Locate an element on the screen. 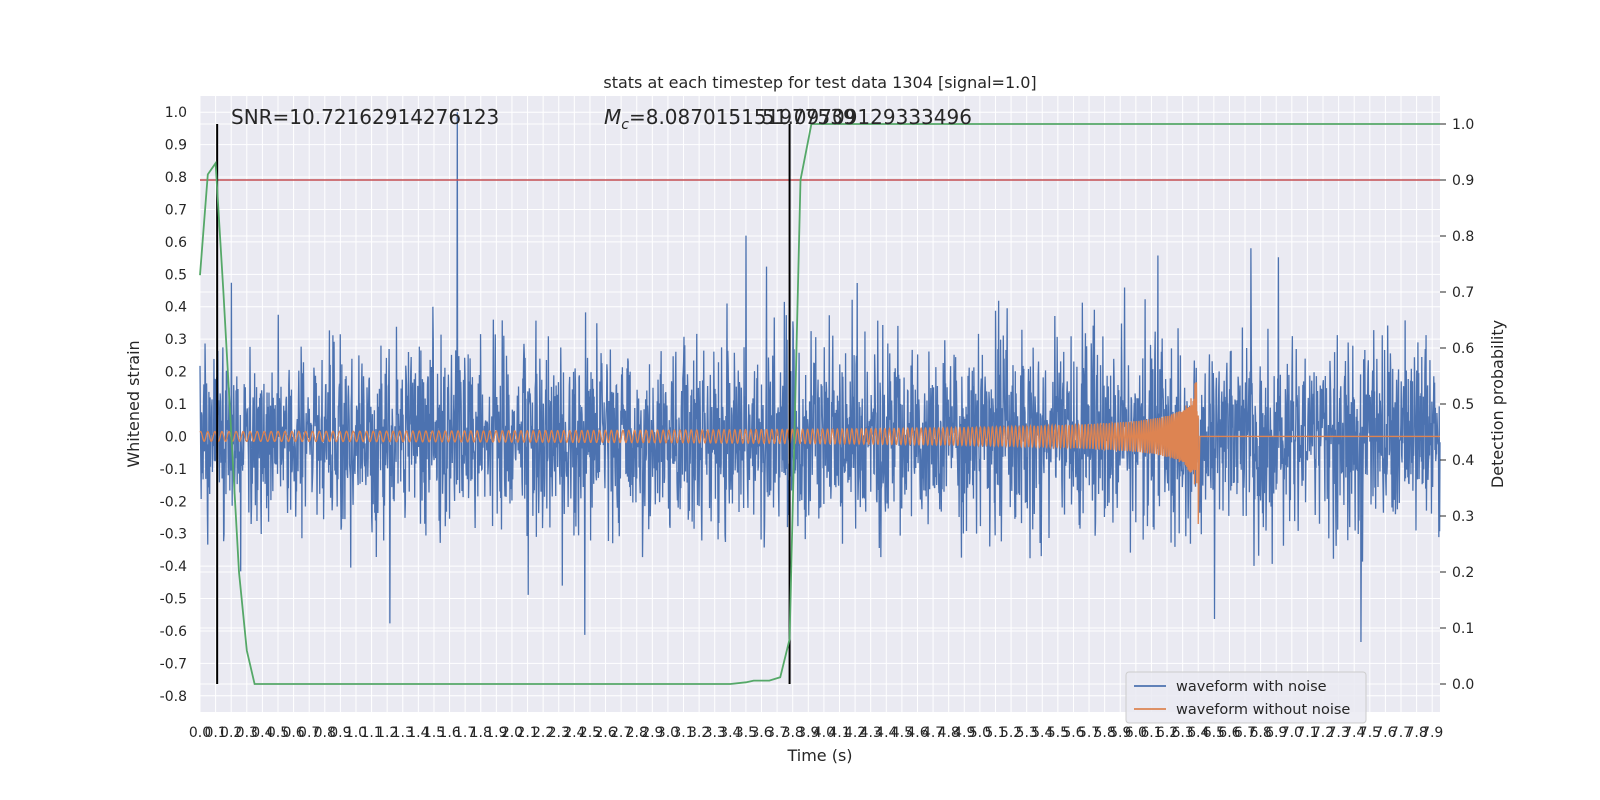 The image size is (1600, 800). x-tick-label: 0.0 is located at coordinates (200, 733).